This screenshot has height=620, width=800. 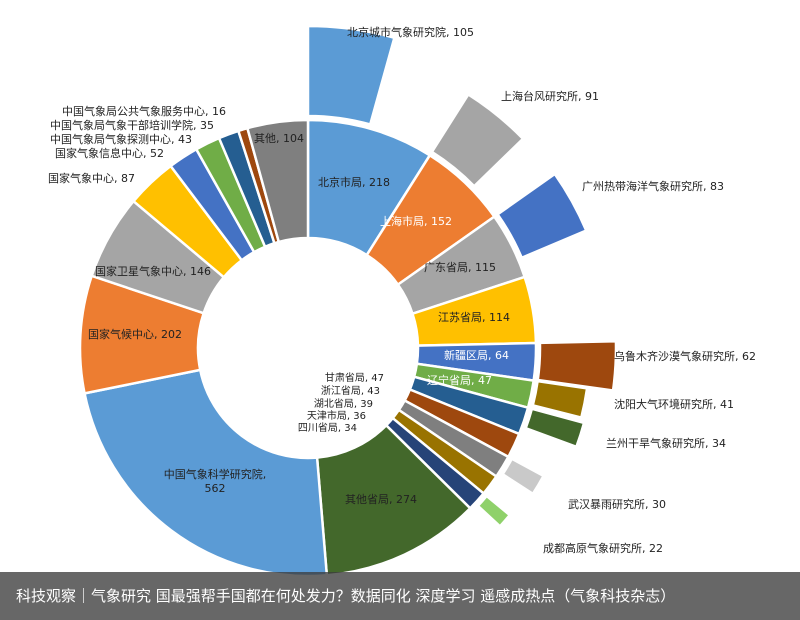 What do you see at coordinates (476, 355) in the screenshot?
I see `label-xinjiang: 新疆区局, 64` at bounding box center [476, 355].